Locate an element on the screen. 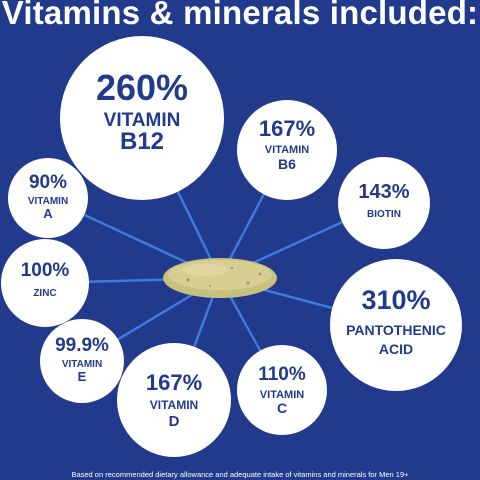 The width and height of the screenshot is (480, 480). percent-label: 260% is located at coordinates (142, 87).